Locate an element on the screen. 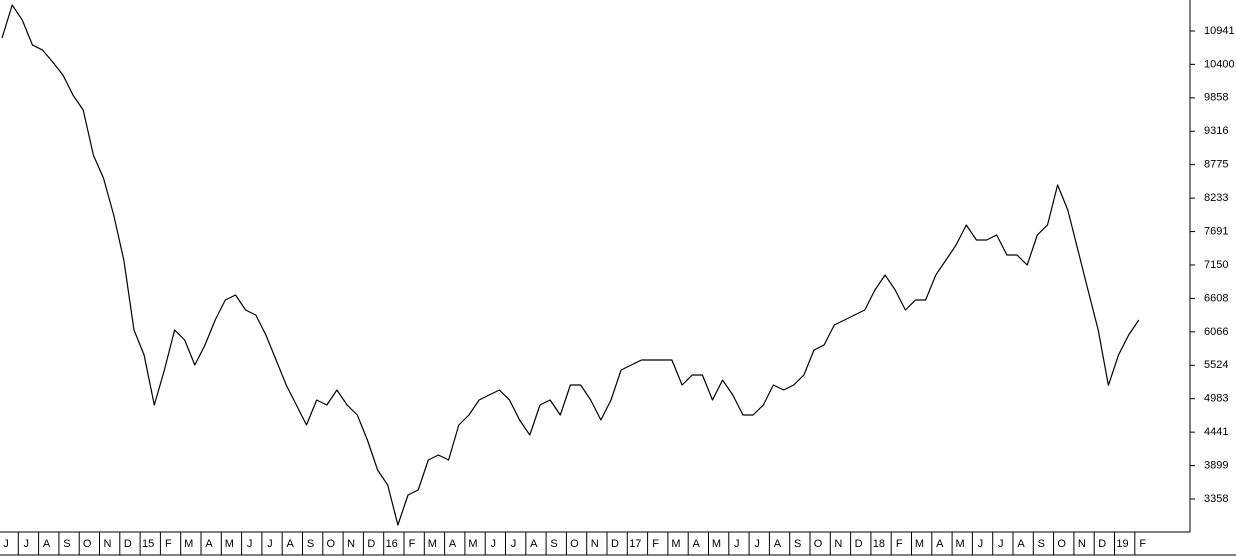 The image size is (1236, 556). x-tick-label: 19 is located at coordinates (1122, 544).